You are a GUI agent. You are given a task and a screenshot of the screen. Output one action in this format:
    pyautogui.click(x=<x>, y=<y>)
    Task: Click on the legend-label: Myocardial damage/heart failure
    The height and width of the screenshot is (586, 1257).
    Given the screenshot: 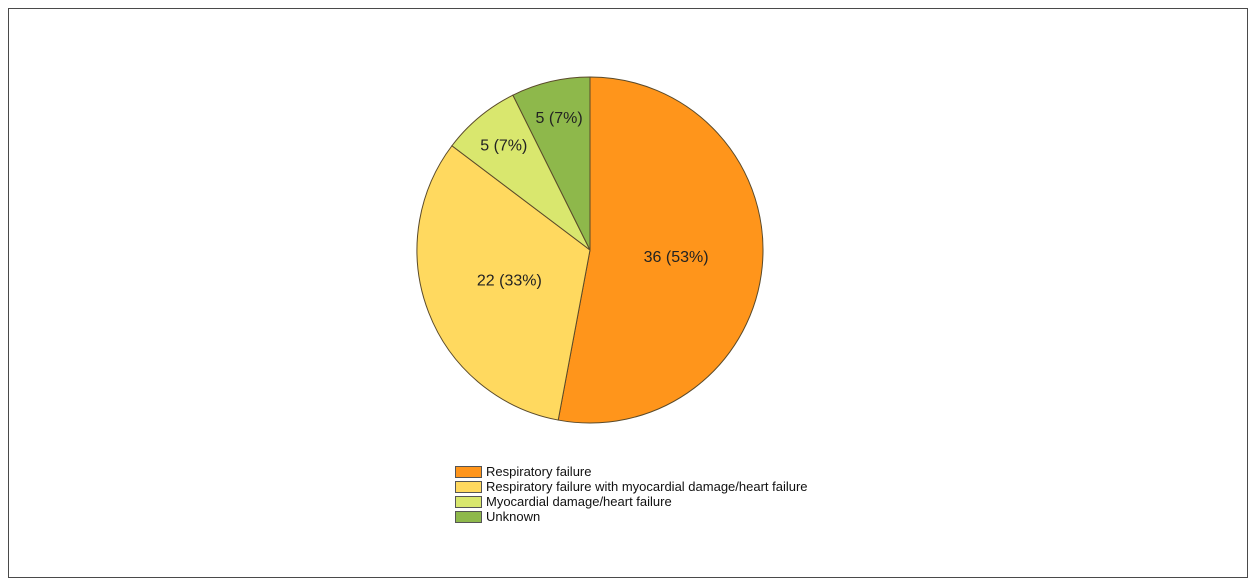 What is the action you would take?
    pyautogui.click(x=579, y=501)
    